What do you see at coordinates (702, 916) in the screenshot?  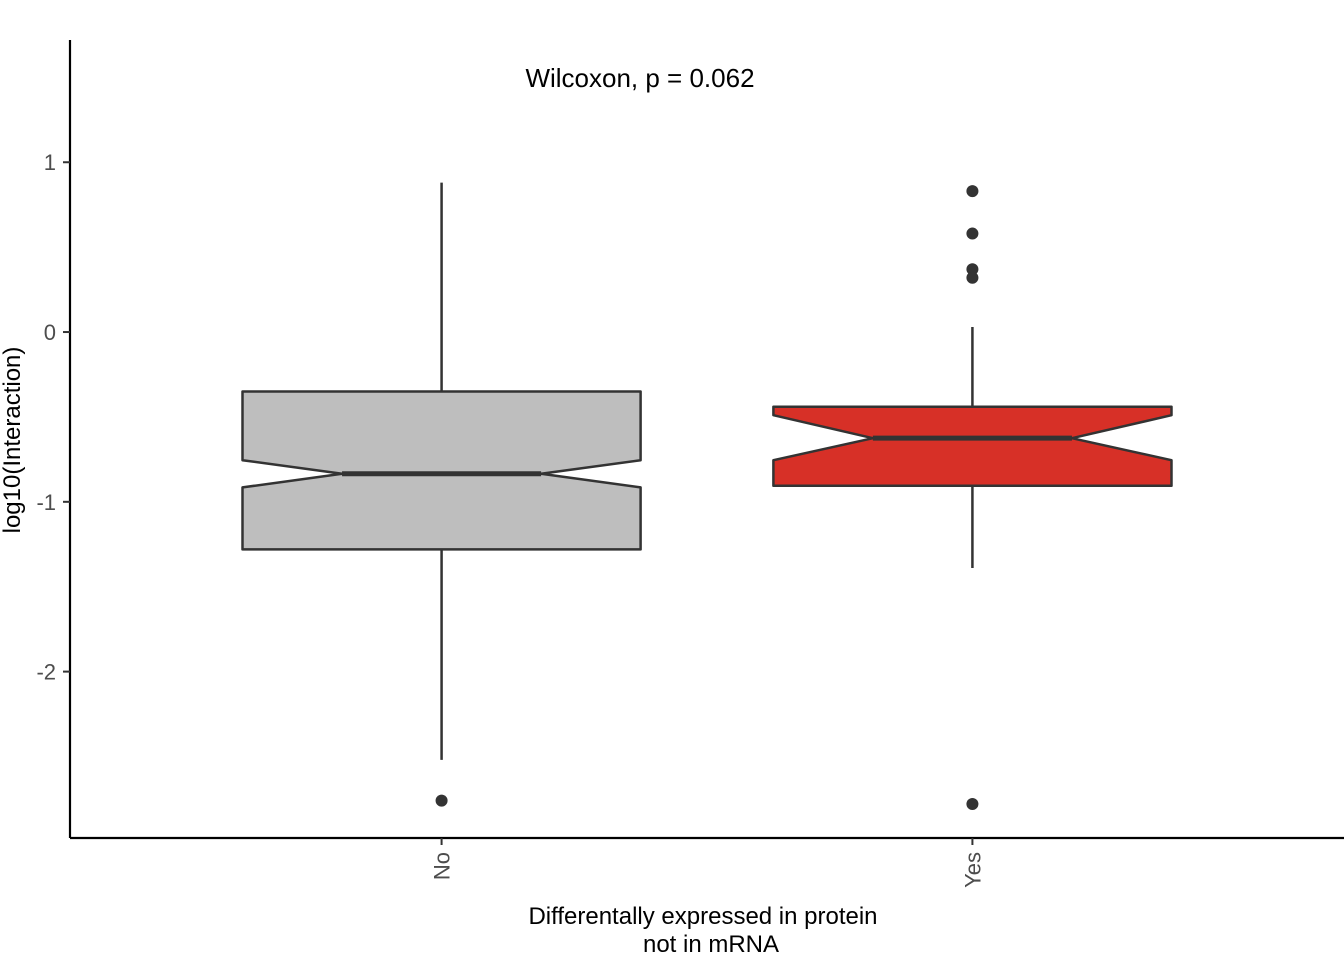 I see `x-axis-title-line-1: Differentally expressed in protein` at bounding box center [702, 916].